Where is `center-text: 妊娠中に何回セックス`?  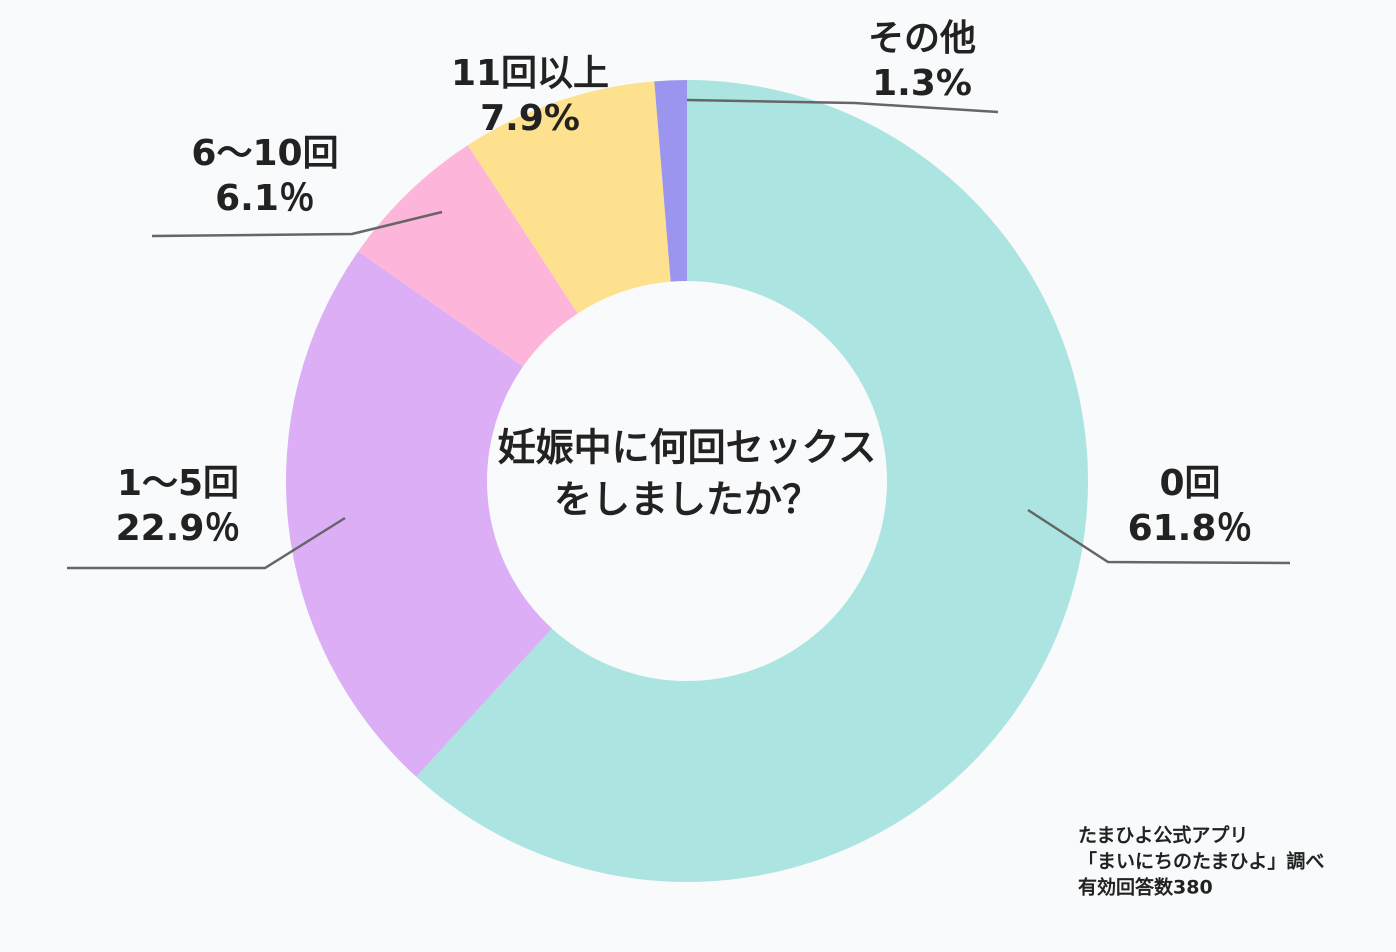
center-text: 妊娠中に何回セックス is located at coordinates (687, 448).